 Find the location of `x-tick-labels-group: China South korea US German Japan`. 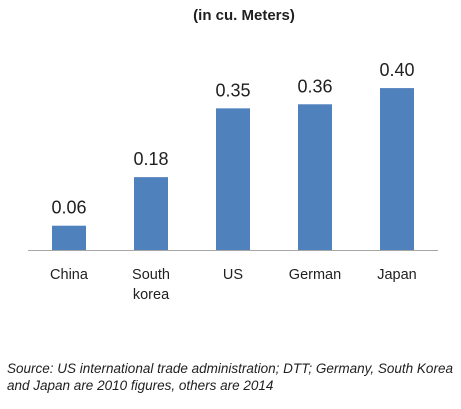

x-tick-labels-group: China South korea US German Japan is located at coordinates (233, 285).